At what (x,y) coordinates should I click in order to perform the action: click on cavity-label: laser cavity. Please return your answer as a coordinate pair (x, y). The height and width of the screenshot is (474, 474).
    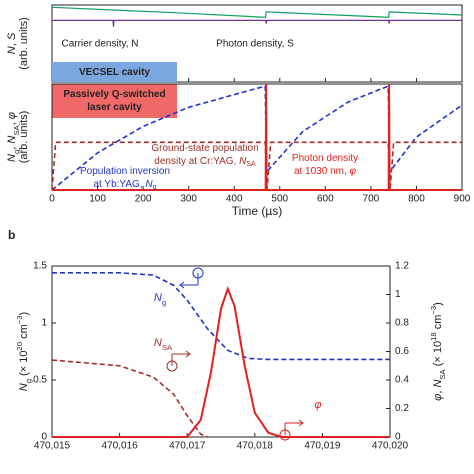
    Looking at the image, I should click on (114, 107).